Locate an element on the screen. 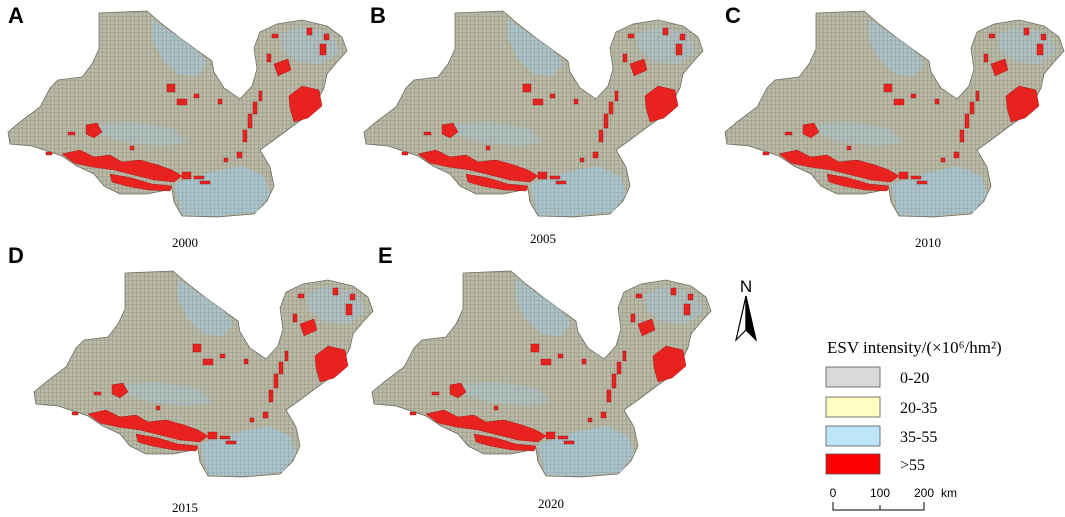 Image resolution: width=1065 pixels, height=517 pixels. panel-letter-c: C is located at coordinates (733, 15).